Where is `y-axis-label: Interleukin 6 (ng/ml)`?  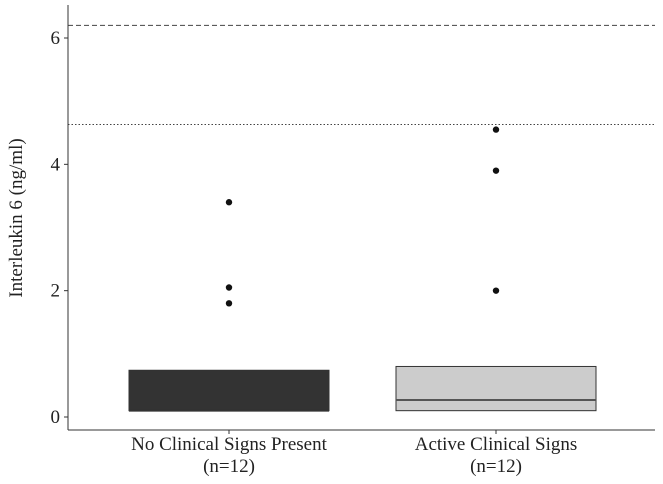
y-axis-label: Interleukin 6 (ng/ml) is located at coordinates (16, 217).